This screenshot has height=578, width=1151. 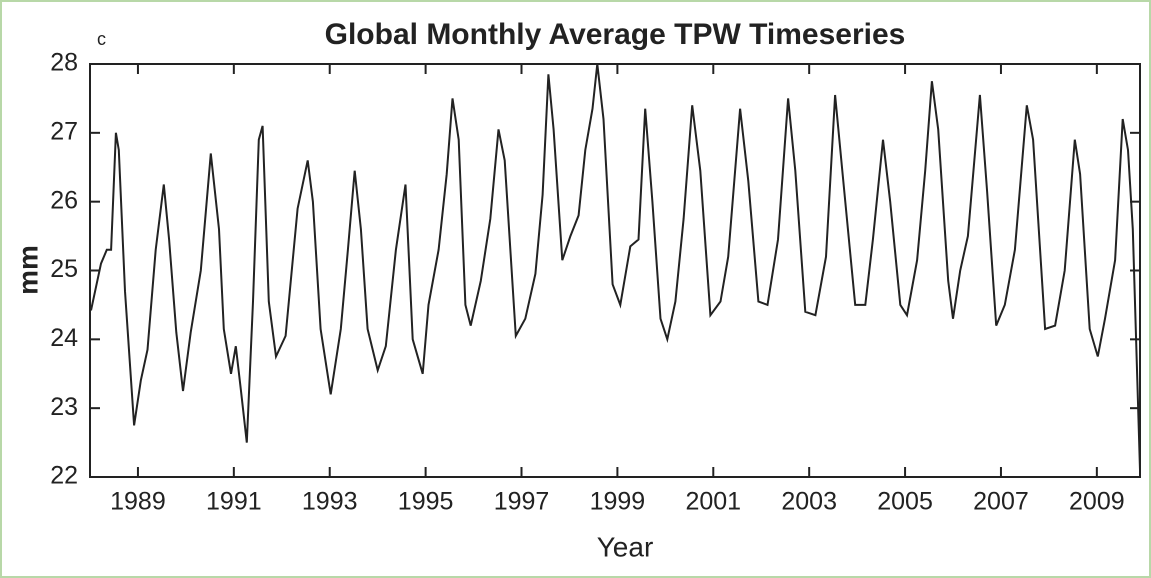 I want to click on y-axis-label: mm, so click(x=27, y=270).